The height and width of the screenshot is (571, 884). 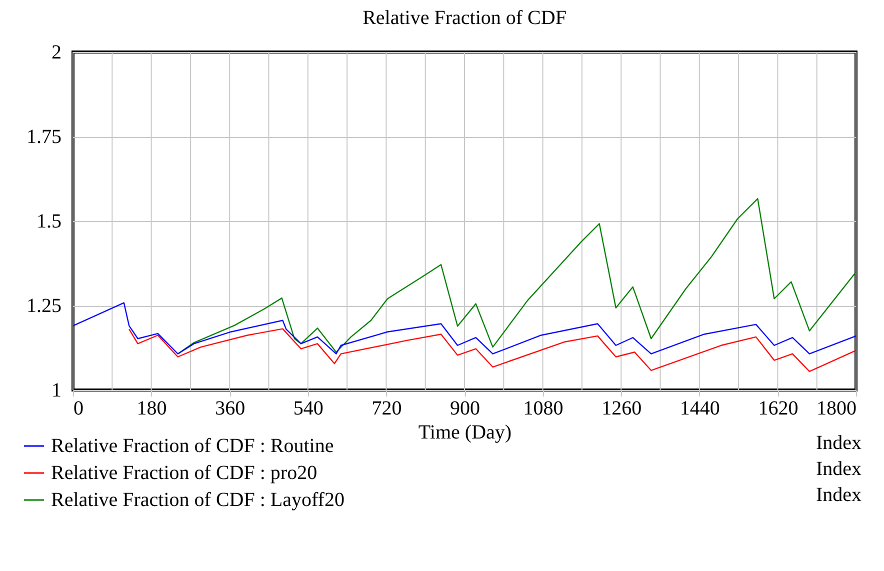 What do you see at coordinates (151, 409) in the screenshot?
I see `x-tick-label: 180` at bounding box center [151, 409].